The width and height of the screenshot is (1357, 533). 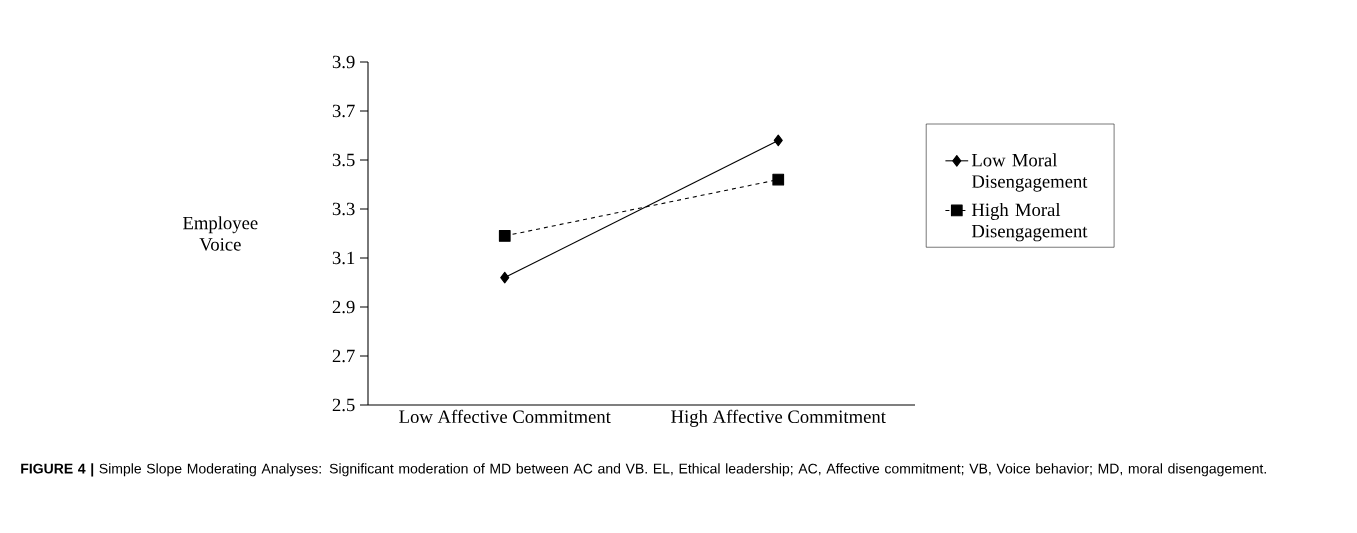 What do you see at coordinates (505, 416) in the screenshot?
I see `x-tick-label: Low Affective Commitment` at bounding box center [505, 416].